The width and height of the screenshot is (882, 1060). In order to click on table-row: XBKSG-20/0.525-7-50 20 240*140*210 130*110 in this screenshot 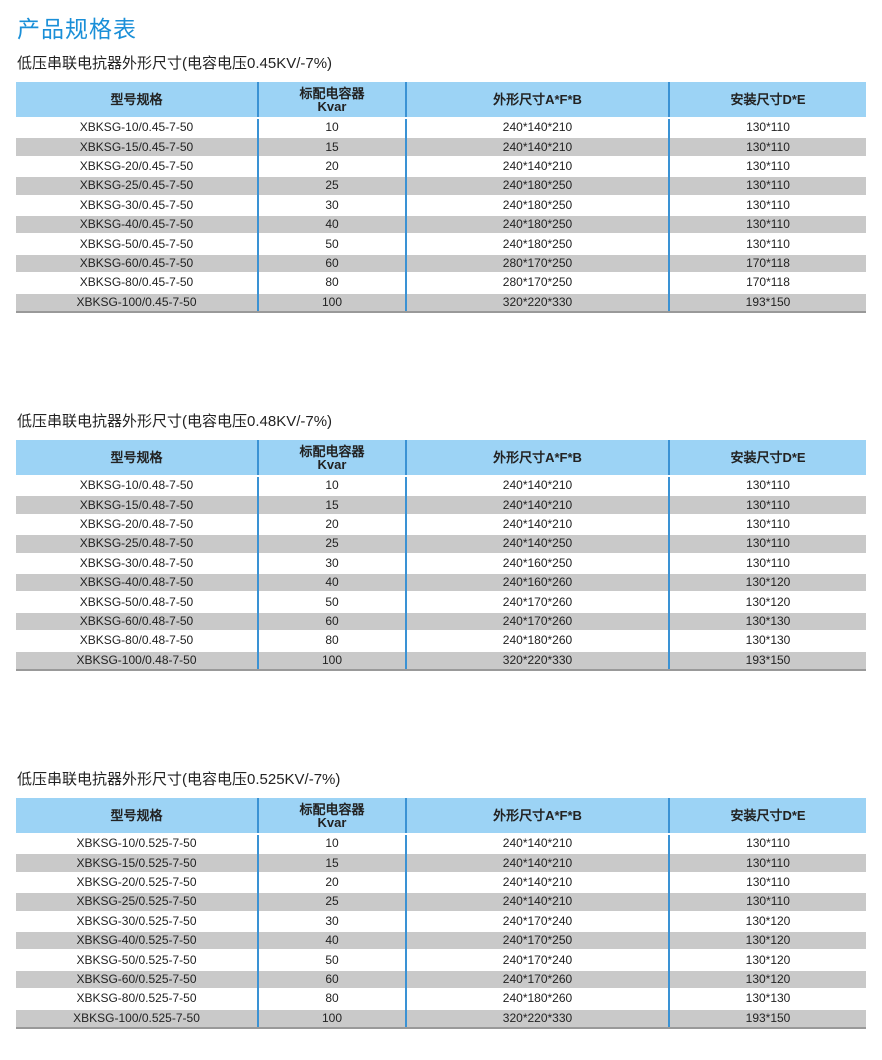, I will do `click(441, 882)`.